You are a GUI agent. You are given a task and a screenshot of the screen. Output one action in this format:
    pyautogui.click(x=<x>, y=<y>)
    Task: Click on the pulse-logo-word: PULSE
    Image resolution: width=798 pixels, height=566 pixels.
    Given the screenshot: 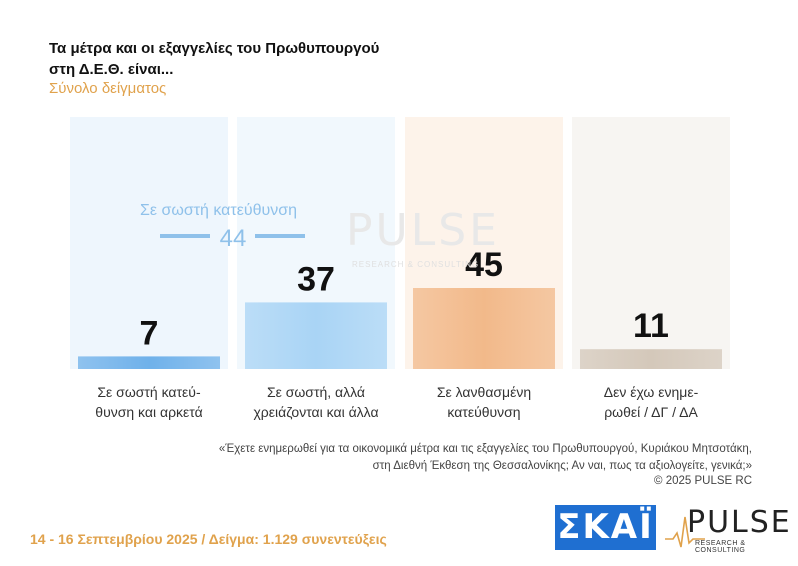 What is the action you would take?
    pyautogui.click(x=739, y=522)
    